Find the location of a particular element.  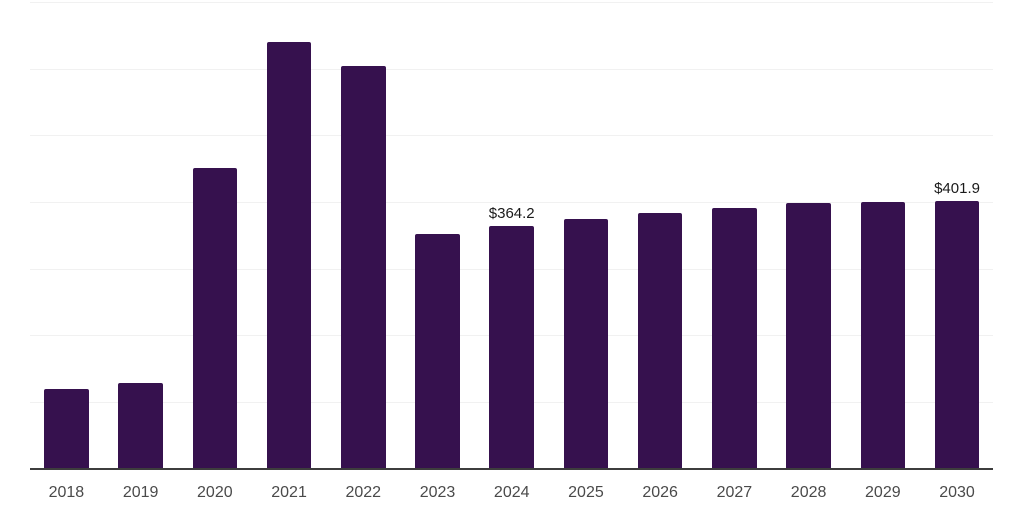

x-tick-2024: 2024 is located at coordinates (511, 492).